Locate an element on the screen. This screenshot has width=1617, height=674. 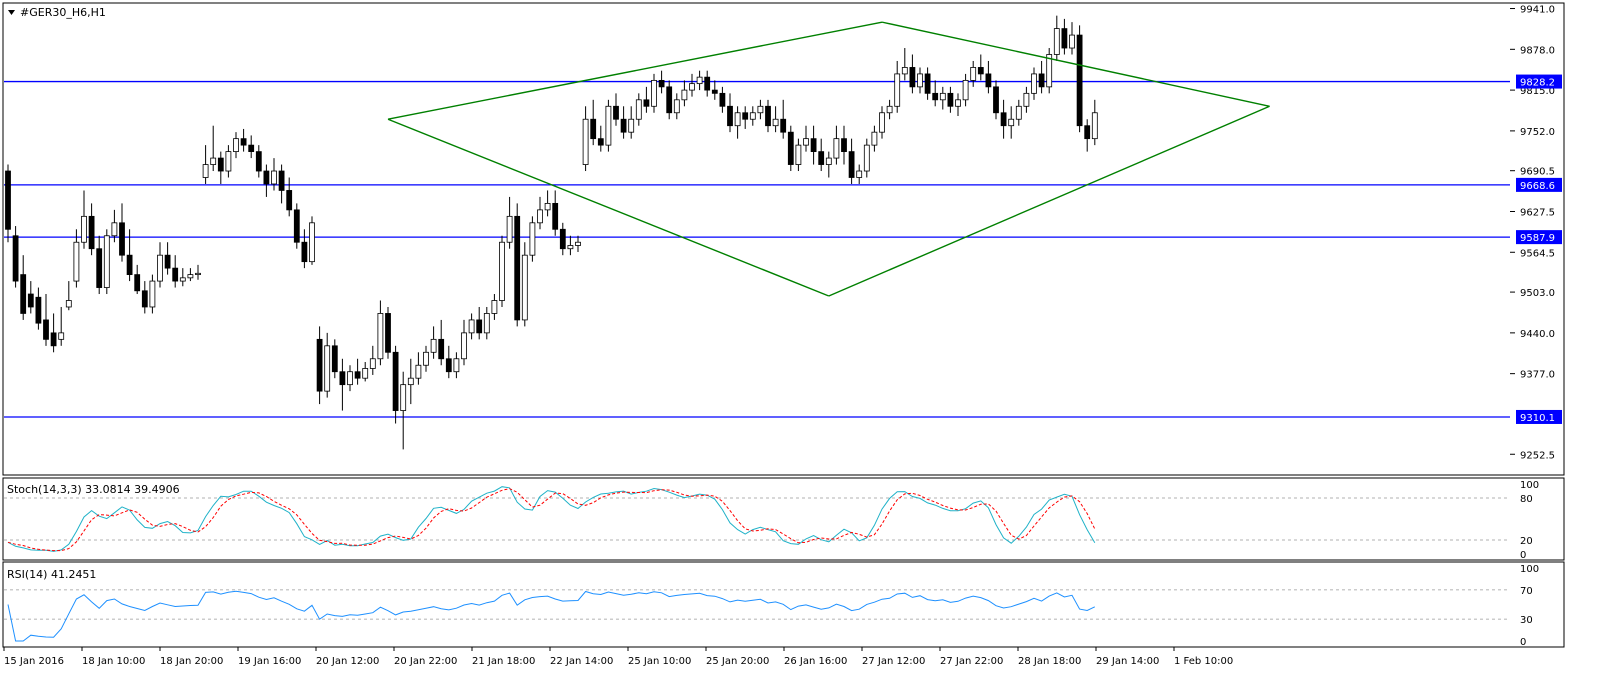
price-tick-label: 9878.0 is located at coordinates (1537, 50).